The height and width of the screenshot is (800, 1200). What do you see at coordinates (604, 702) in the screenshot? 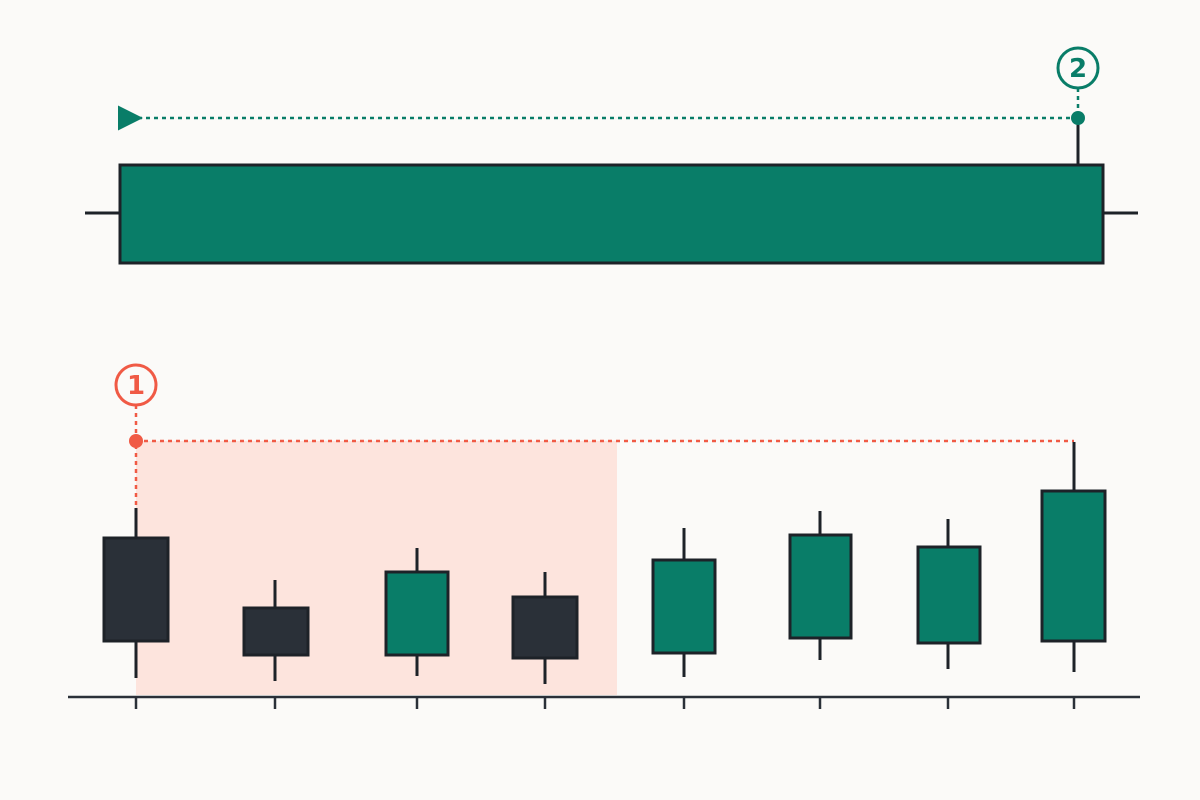
I see `axis` at bounding box center [604, 702].